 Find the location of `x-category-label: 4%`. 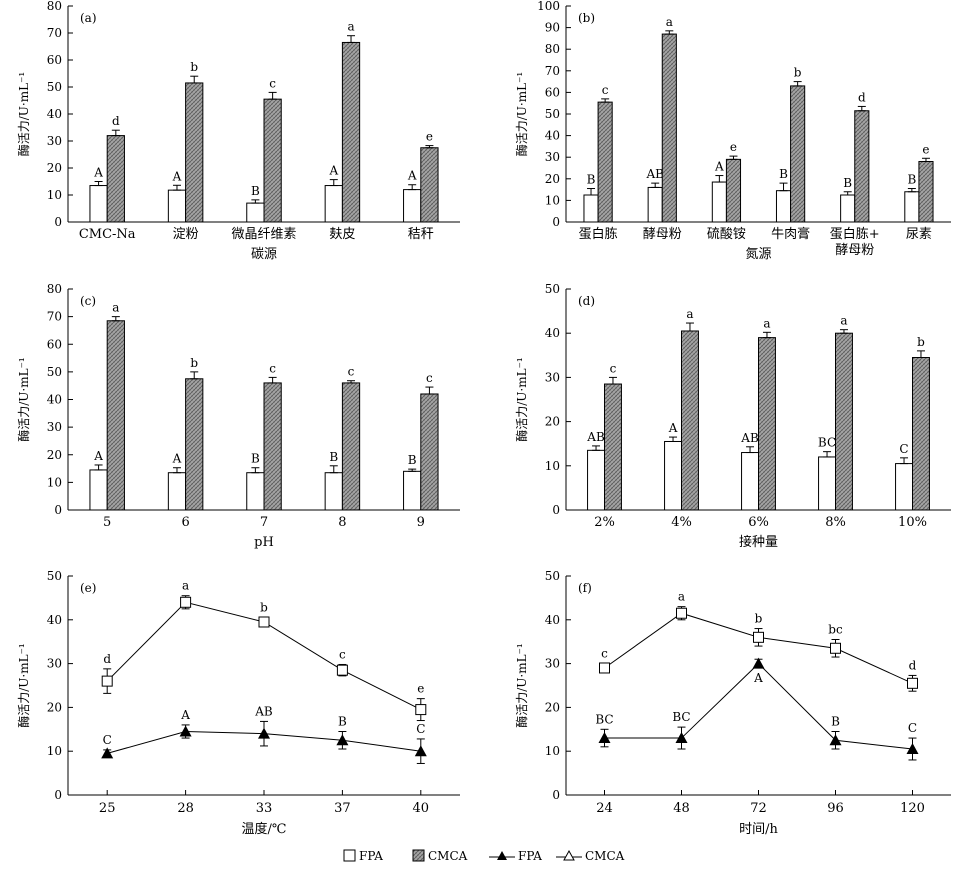

x-category-label: 4% is located at coordinates (681, 522).